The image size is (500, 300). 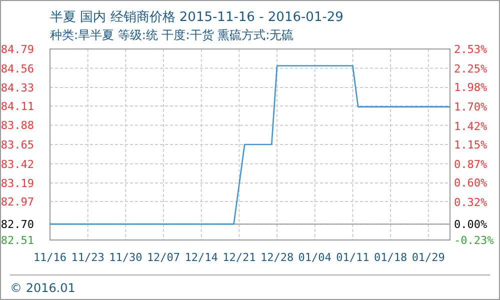 What do you see at coordinates (471, 145) in the screenshot?
I see `y2-tick-label: 1.15%` at bounding box center [471, 145].